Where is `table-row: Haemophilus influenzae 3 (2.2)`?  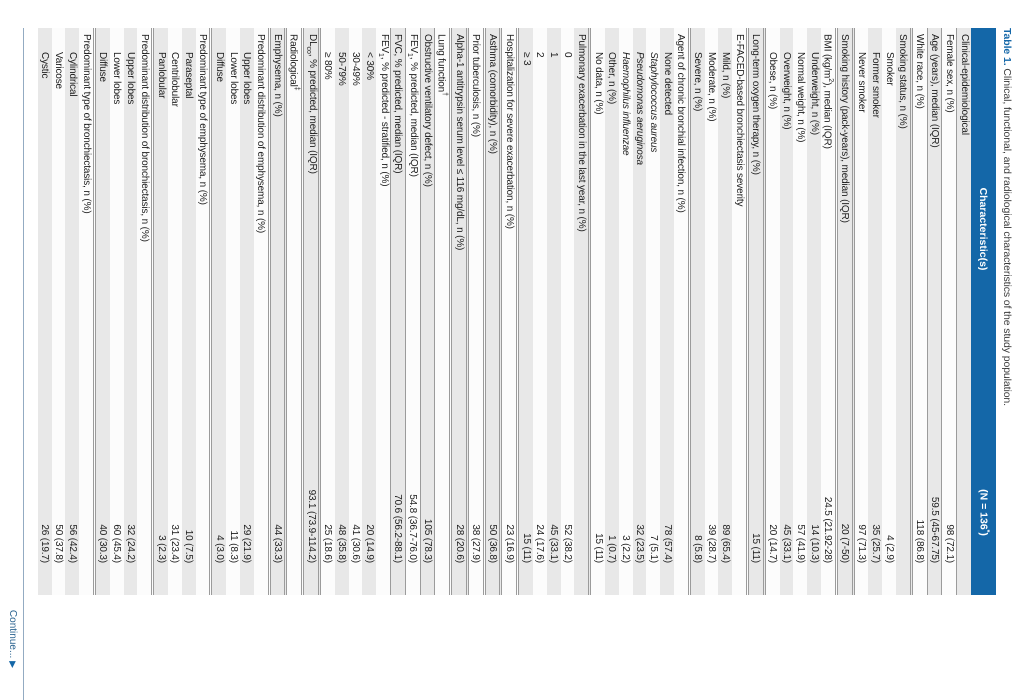
table-row: Haemophilus influenzae 3 (2.2) is located at coordinates (625, 311).